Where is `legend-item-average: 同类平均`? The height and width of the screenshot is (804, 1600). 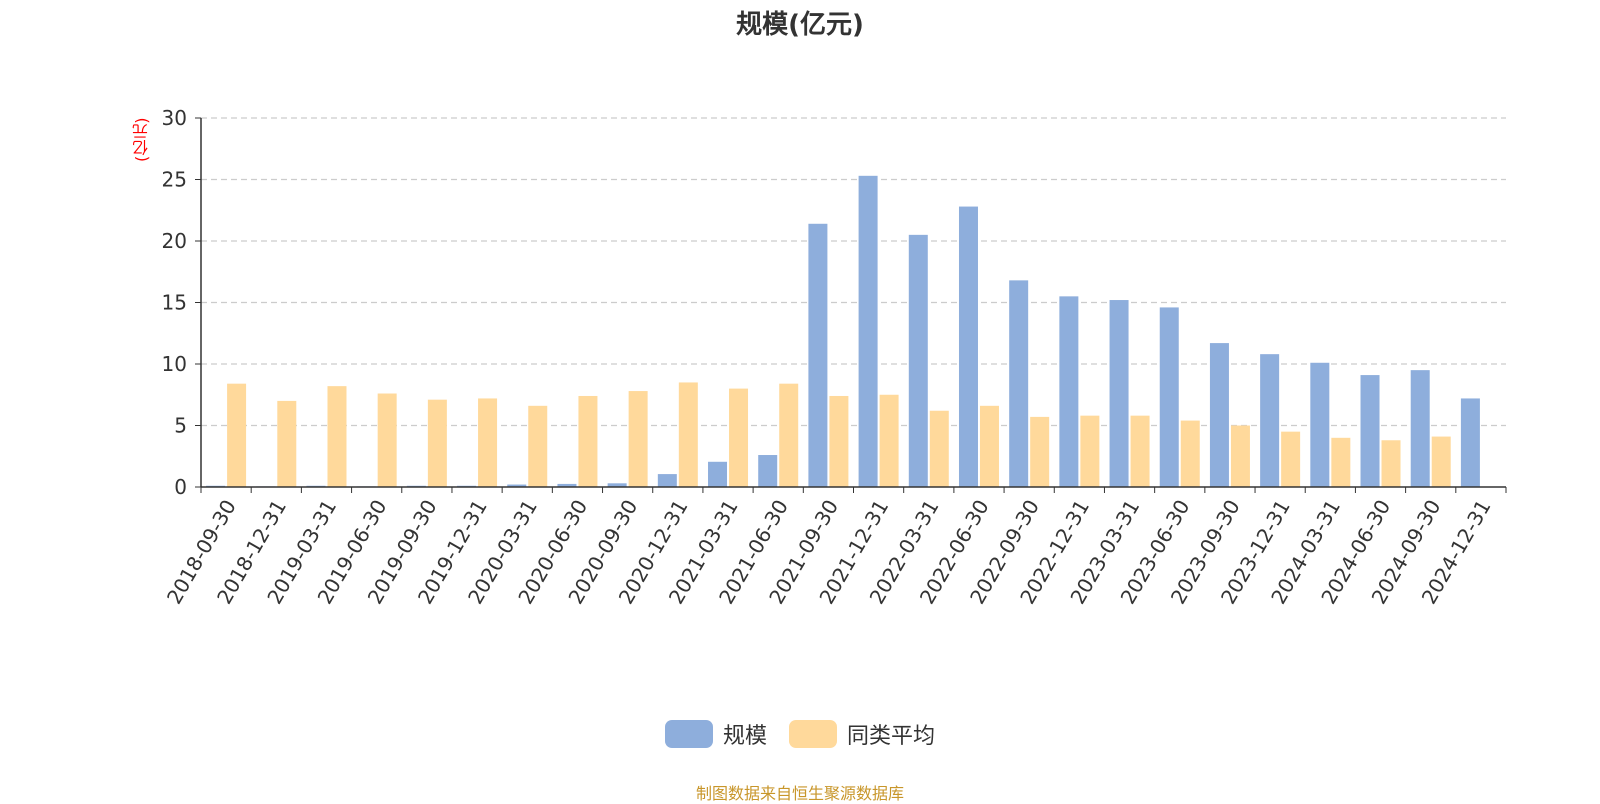 legend-item-average: 同类平均 is located at coordinates (862, 734).